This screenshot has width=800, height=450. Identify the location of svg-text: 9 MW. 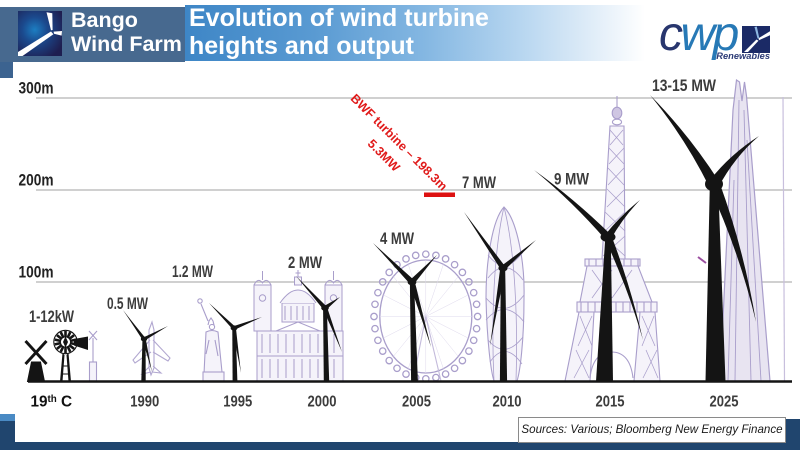
(571, 180).